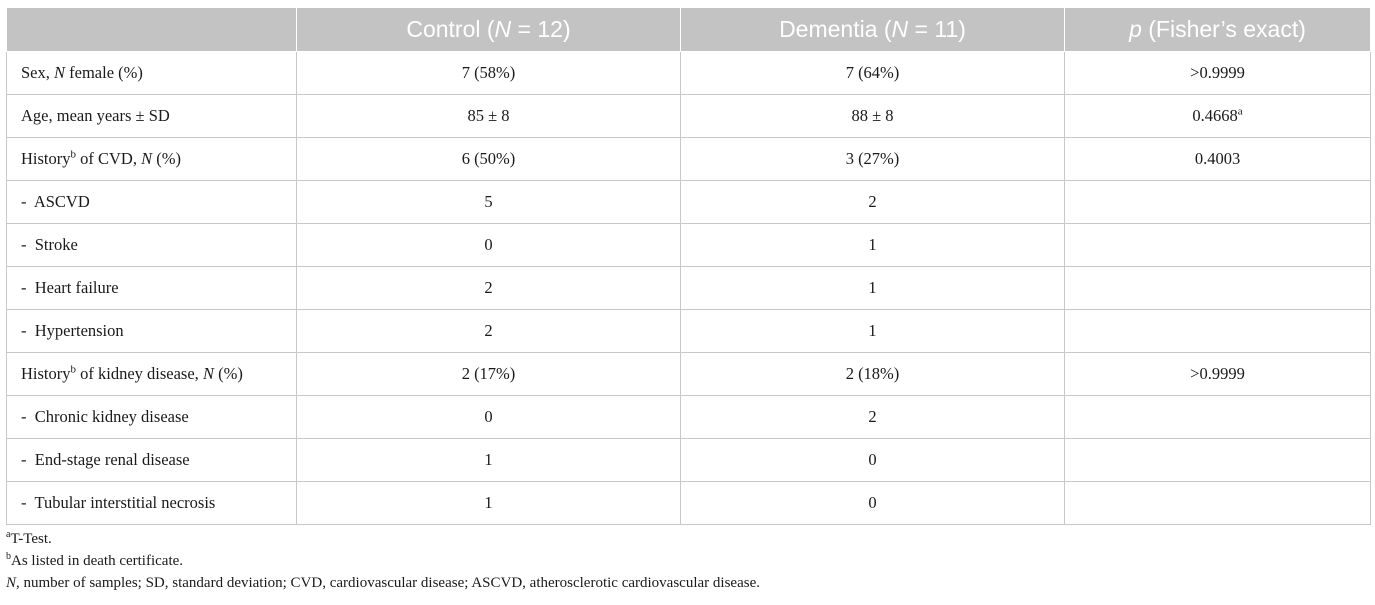 The image size is (1375, 605). What do you see at coordinates (151, 288) in the screenshot?
I see `row-label: - Heart failure` at bounding box center [151, 288].